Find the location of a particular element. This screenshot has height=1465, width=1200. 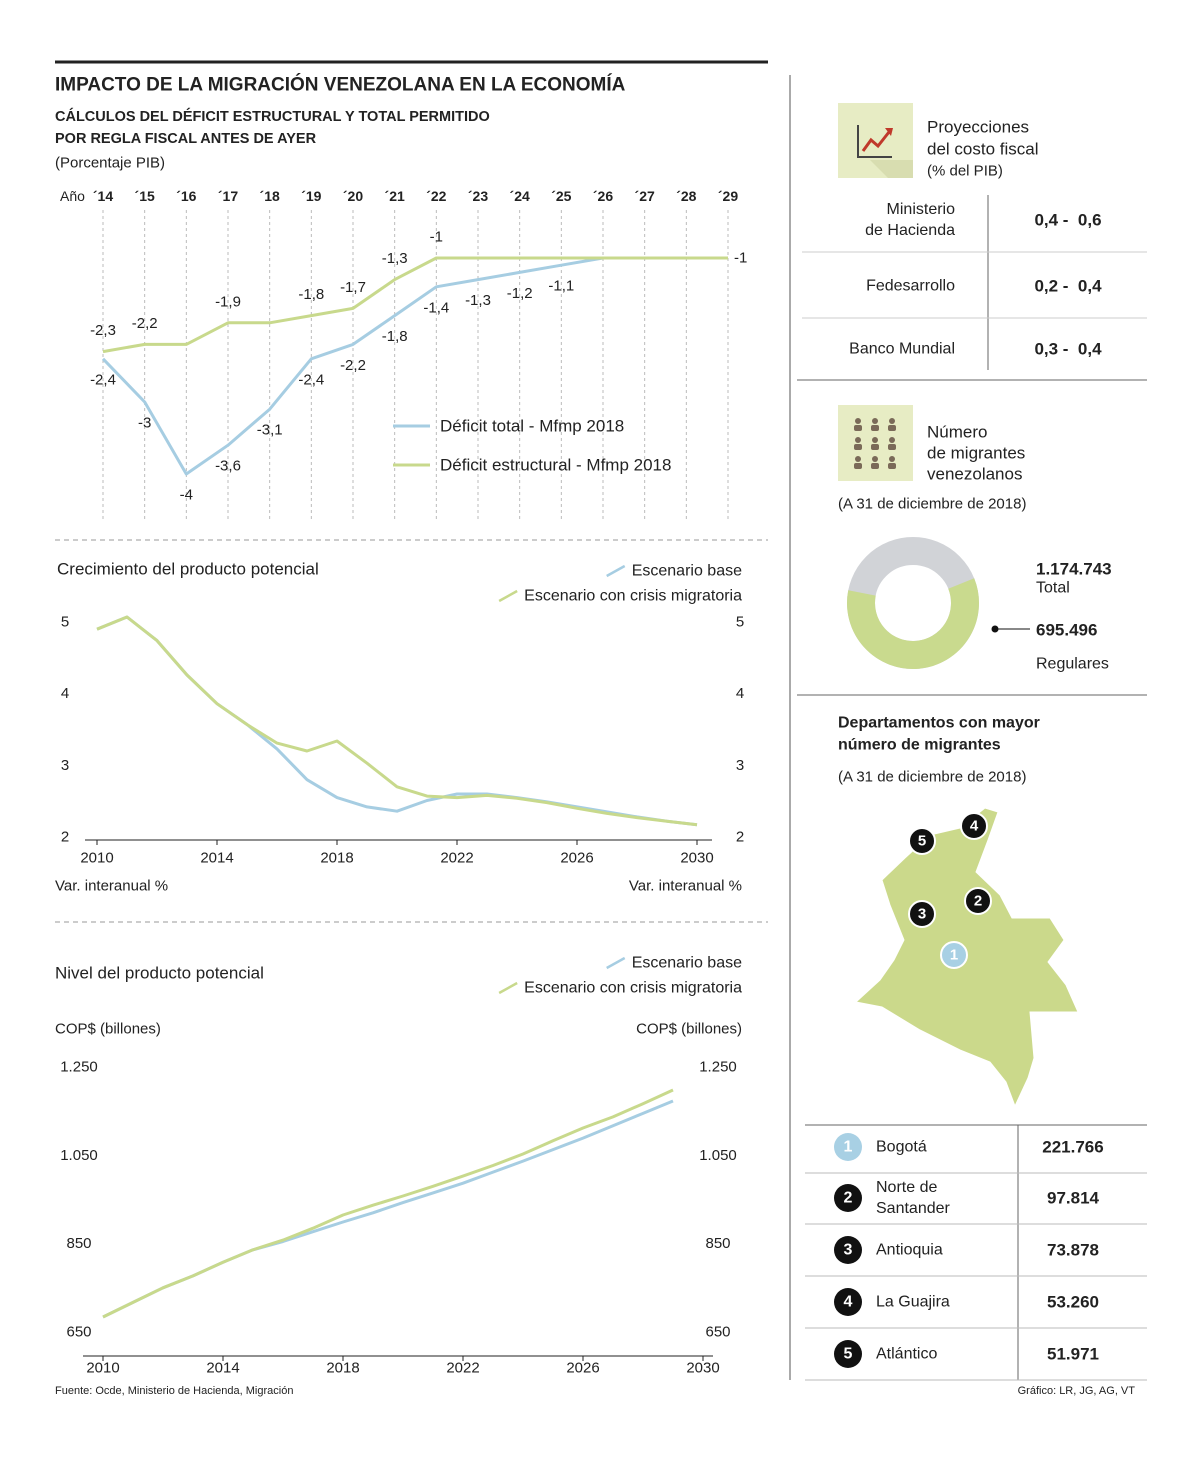

row-name: Banco Mundial is located at coordinates (902, 349).